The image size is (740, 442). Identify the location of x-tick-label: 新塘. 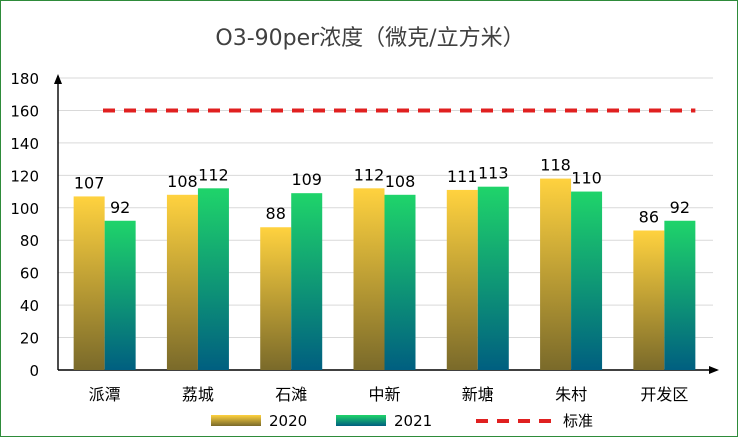
(478, 394).